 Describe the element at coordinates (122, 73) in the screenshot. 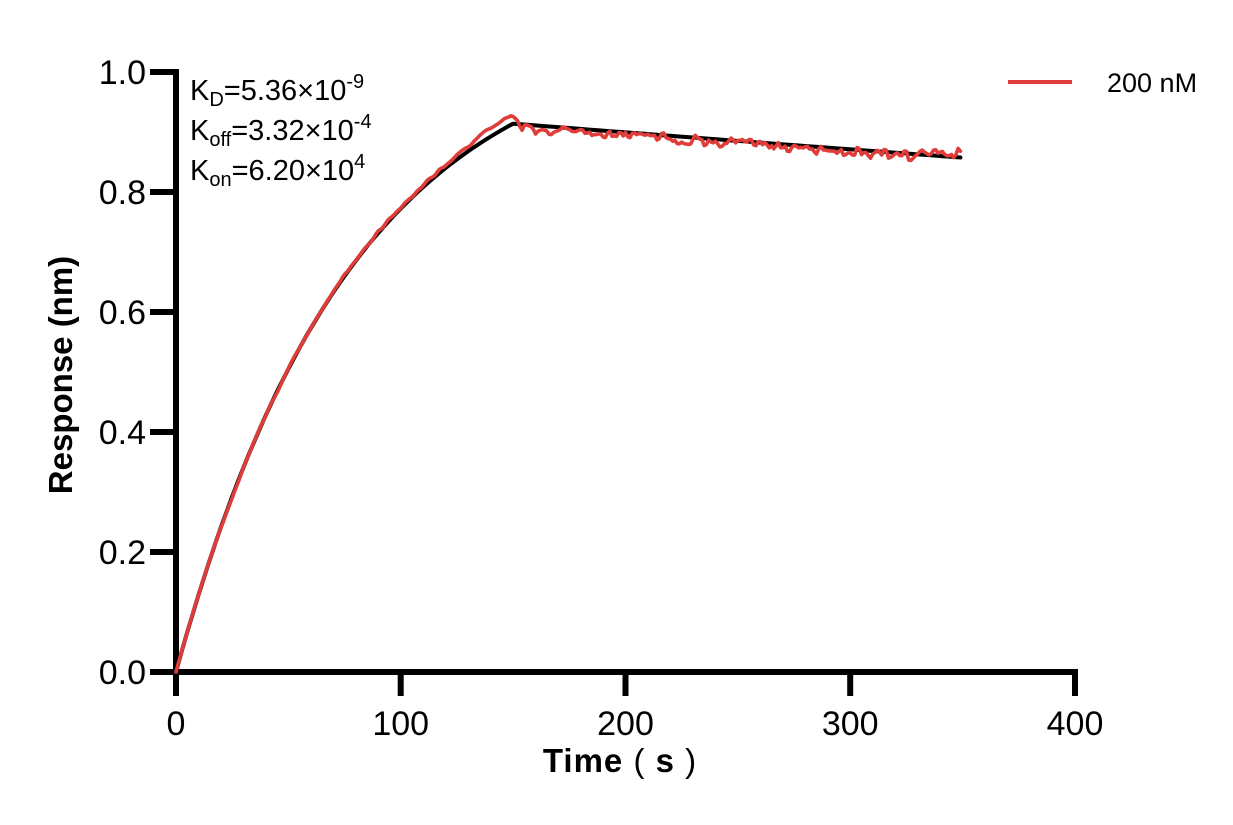

I see `svg-text: 1.0` at that location.